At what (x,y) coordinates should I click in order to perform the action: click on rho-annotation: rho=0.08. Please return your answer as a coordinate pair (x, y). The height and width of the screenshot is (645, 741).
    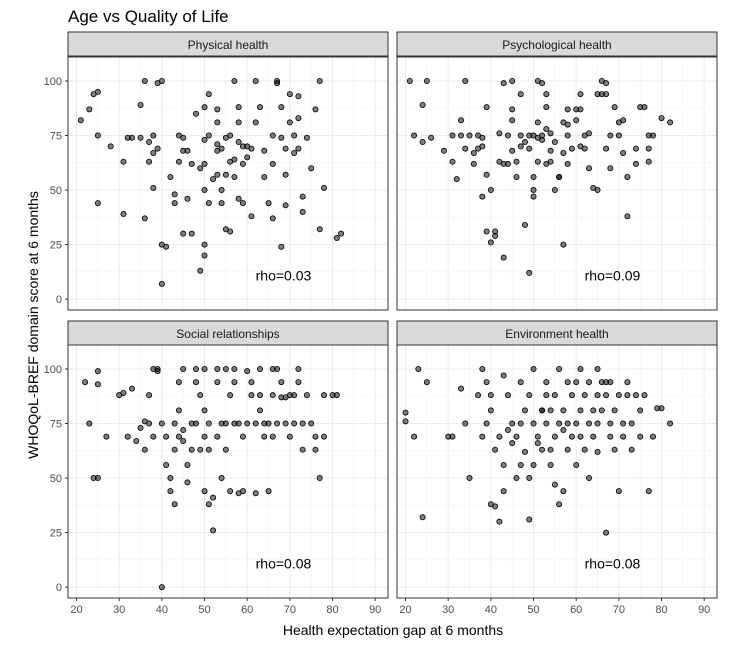
    Looking at the image, I should click on (613, 564).